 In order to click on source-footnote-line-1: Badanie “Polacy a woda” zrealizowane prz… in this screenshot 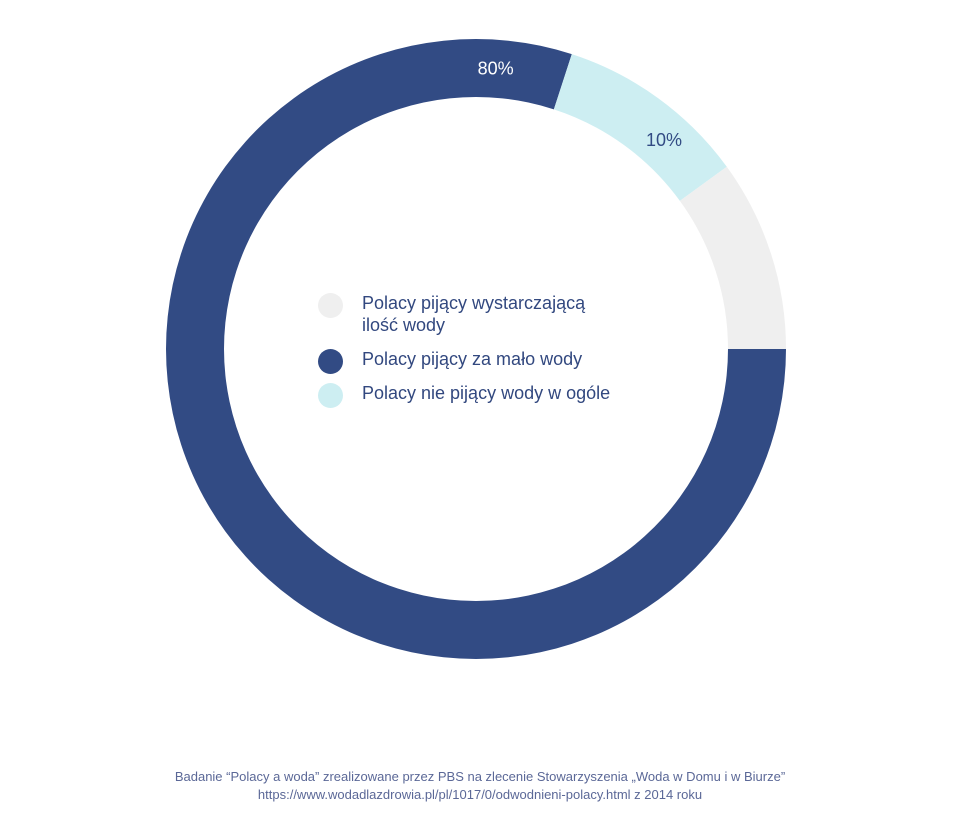, I will do `click(480, 776)`.